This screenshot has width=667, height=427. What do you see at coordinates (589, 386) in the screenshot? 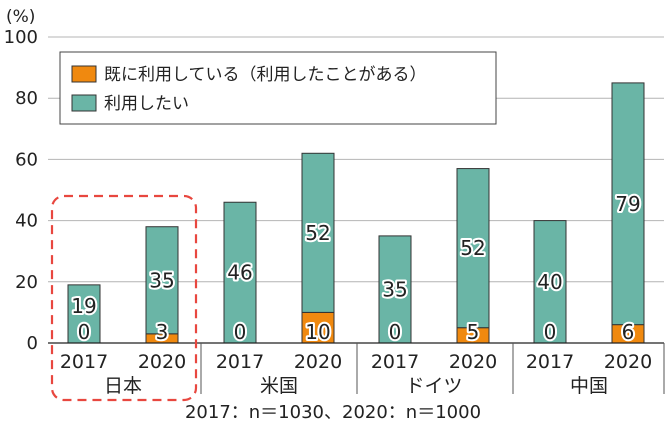
I see `group-label: 中国` at bounding box center [589, 386].